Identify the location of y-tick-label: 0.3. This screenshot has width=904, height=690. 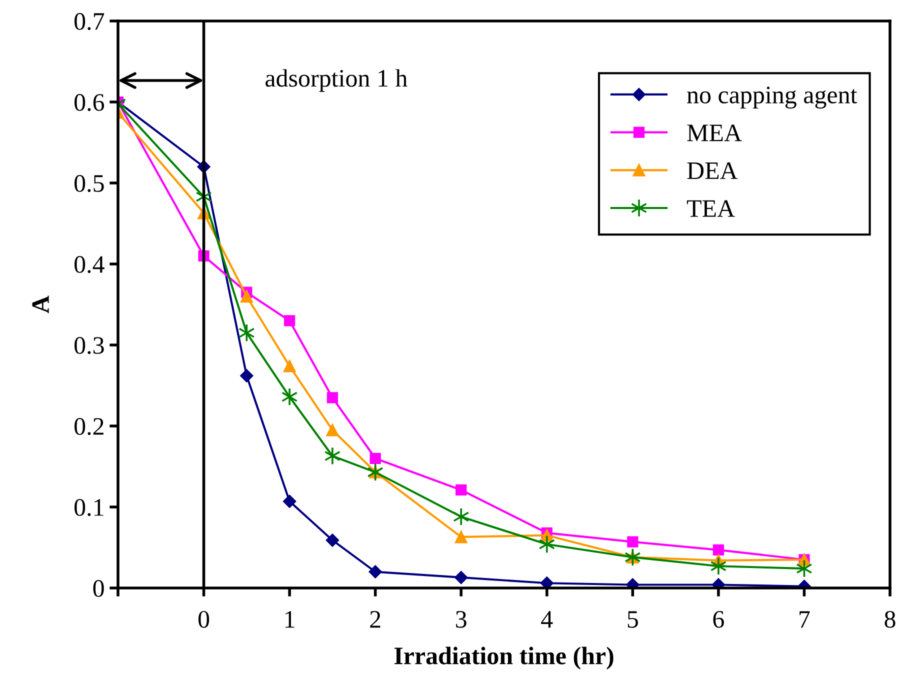
(89, 345).